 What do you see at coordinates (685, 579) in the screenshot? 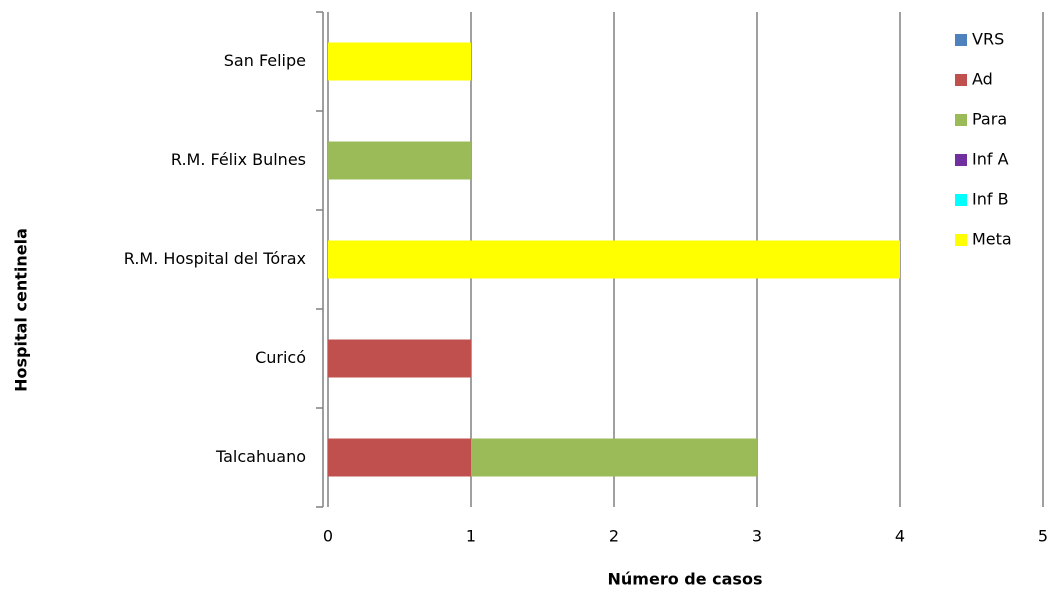
I see `x-axis-title: Número de casos` at bounding box center [685, 579].